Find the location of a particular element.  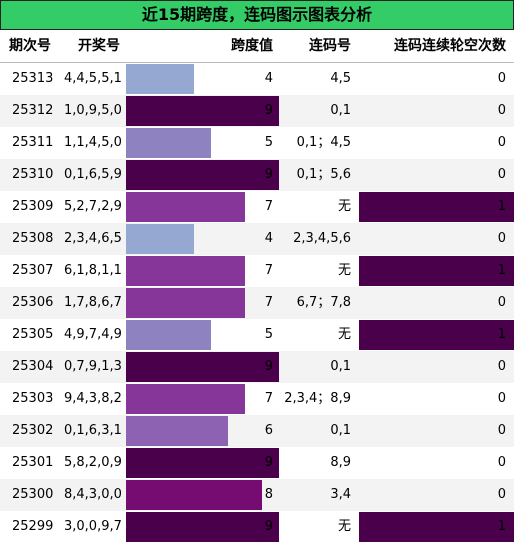

draw-cell: 1,0,9,5,0 is located at coordinates (93, 110).